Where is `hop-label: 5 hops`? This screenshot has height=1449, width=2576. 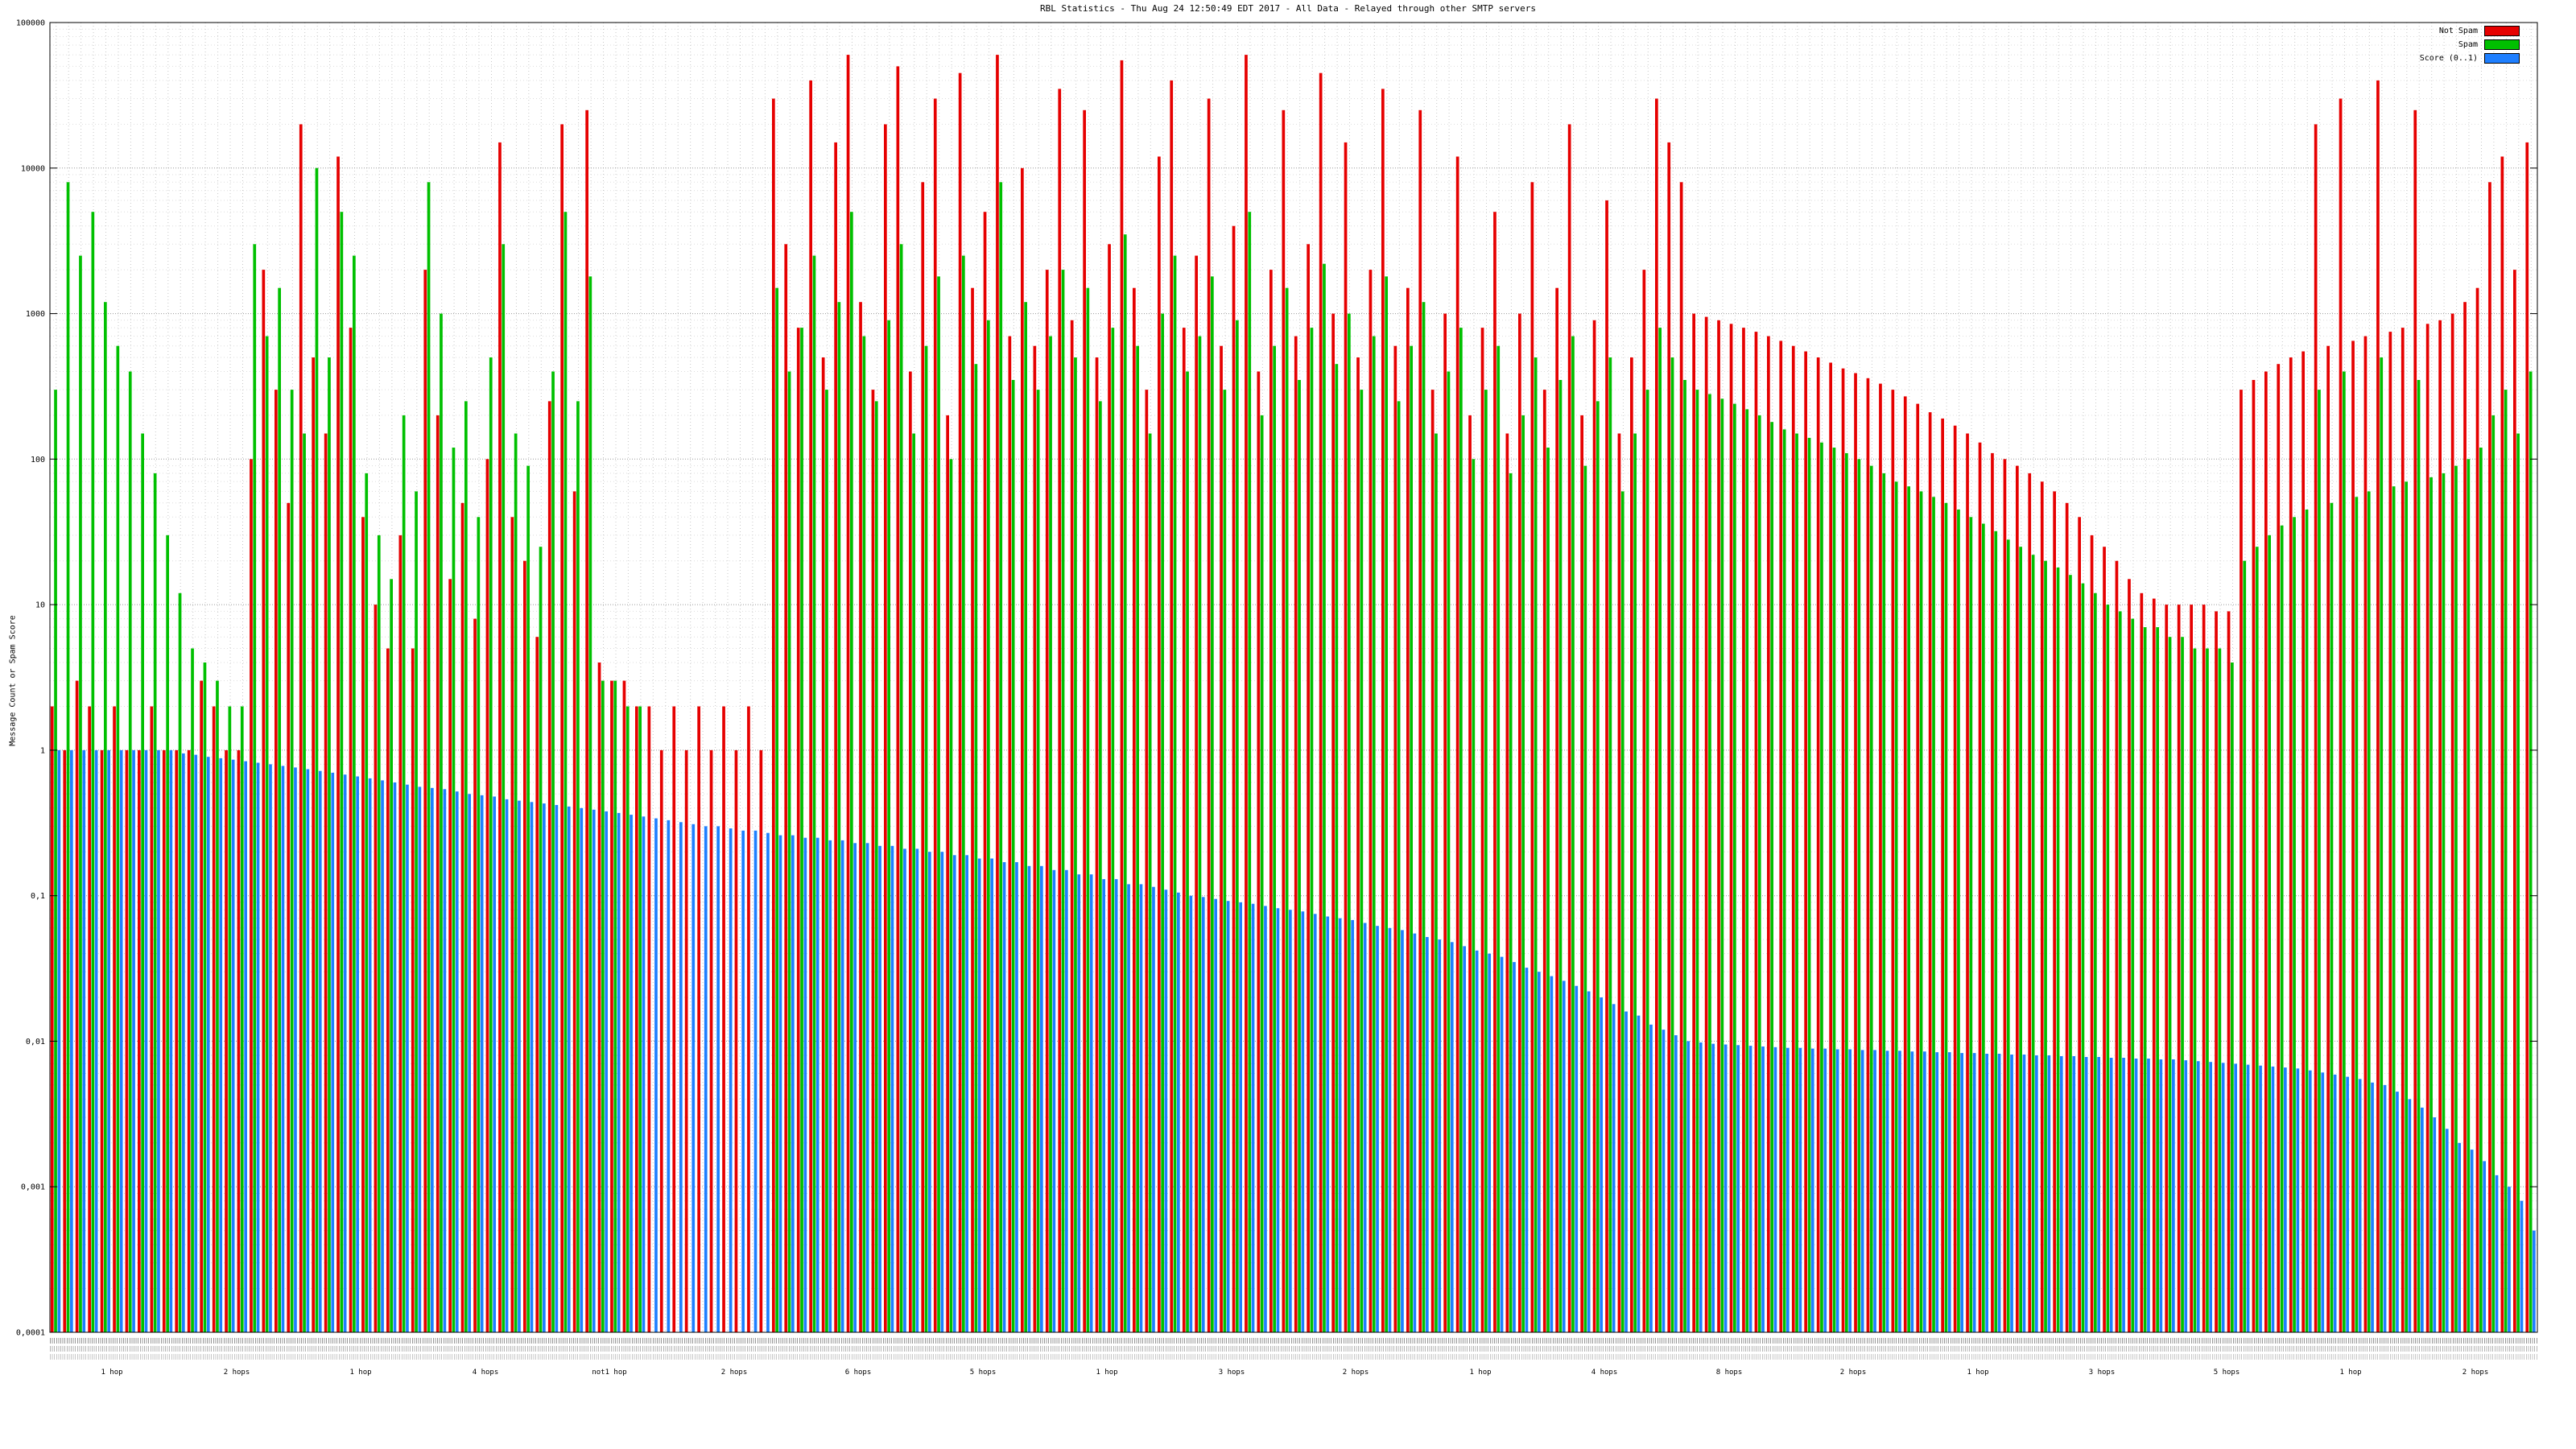 hop-label: 5 hops is located at coordinates (2226, 1372).